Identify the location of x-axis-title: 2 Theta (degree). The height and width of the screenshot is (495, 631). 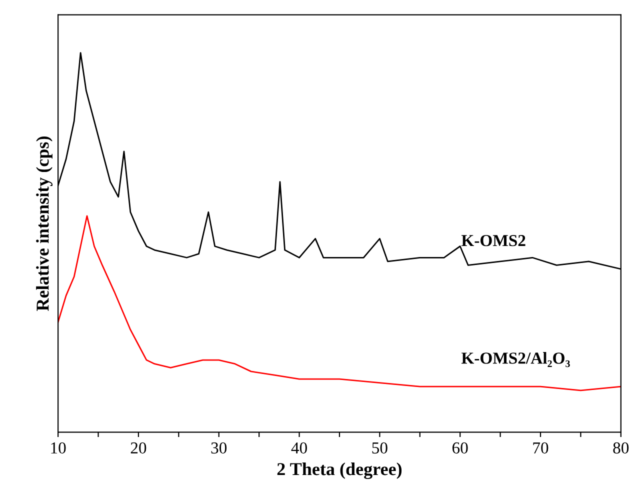
(339, 471).